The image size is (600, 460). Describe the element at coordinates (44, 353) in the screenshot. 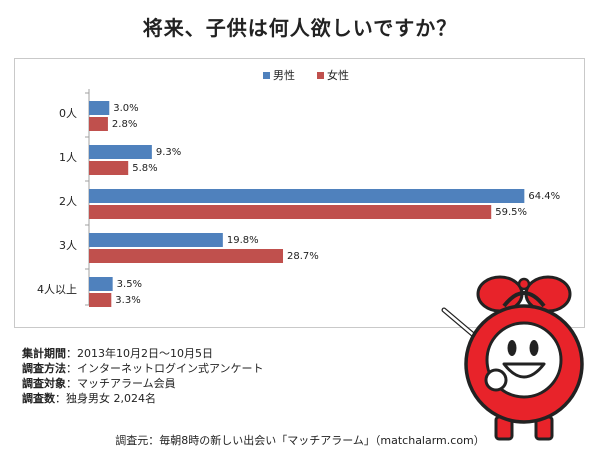

I see `note-label: 集計期間` at that location.